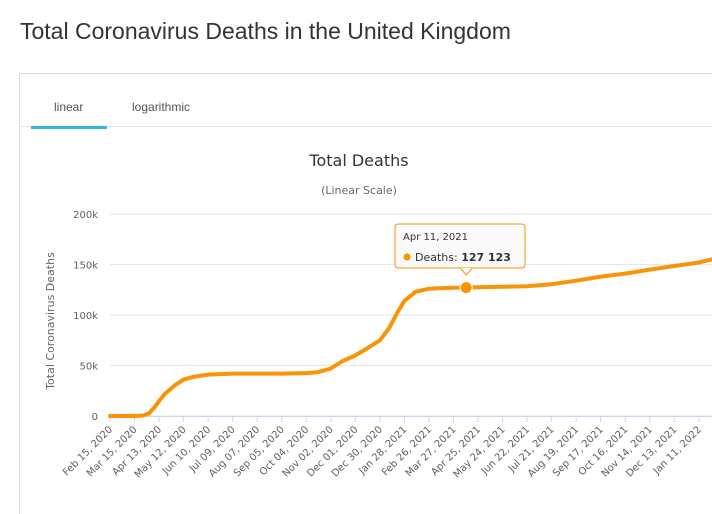 The height and width of the screenshot is (514, 712). Describe the element at coordinates (69, 107) in the screenshot. I see `tab-linear: linear` at that location.